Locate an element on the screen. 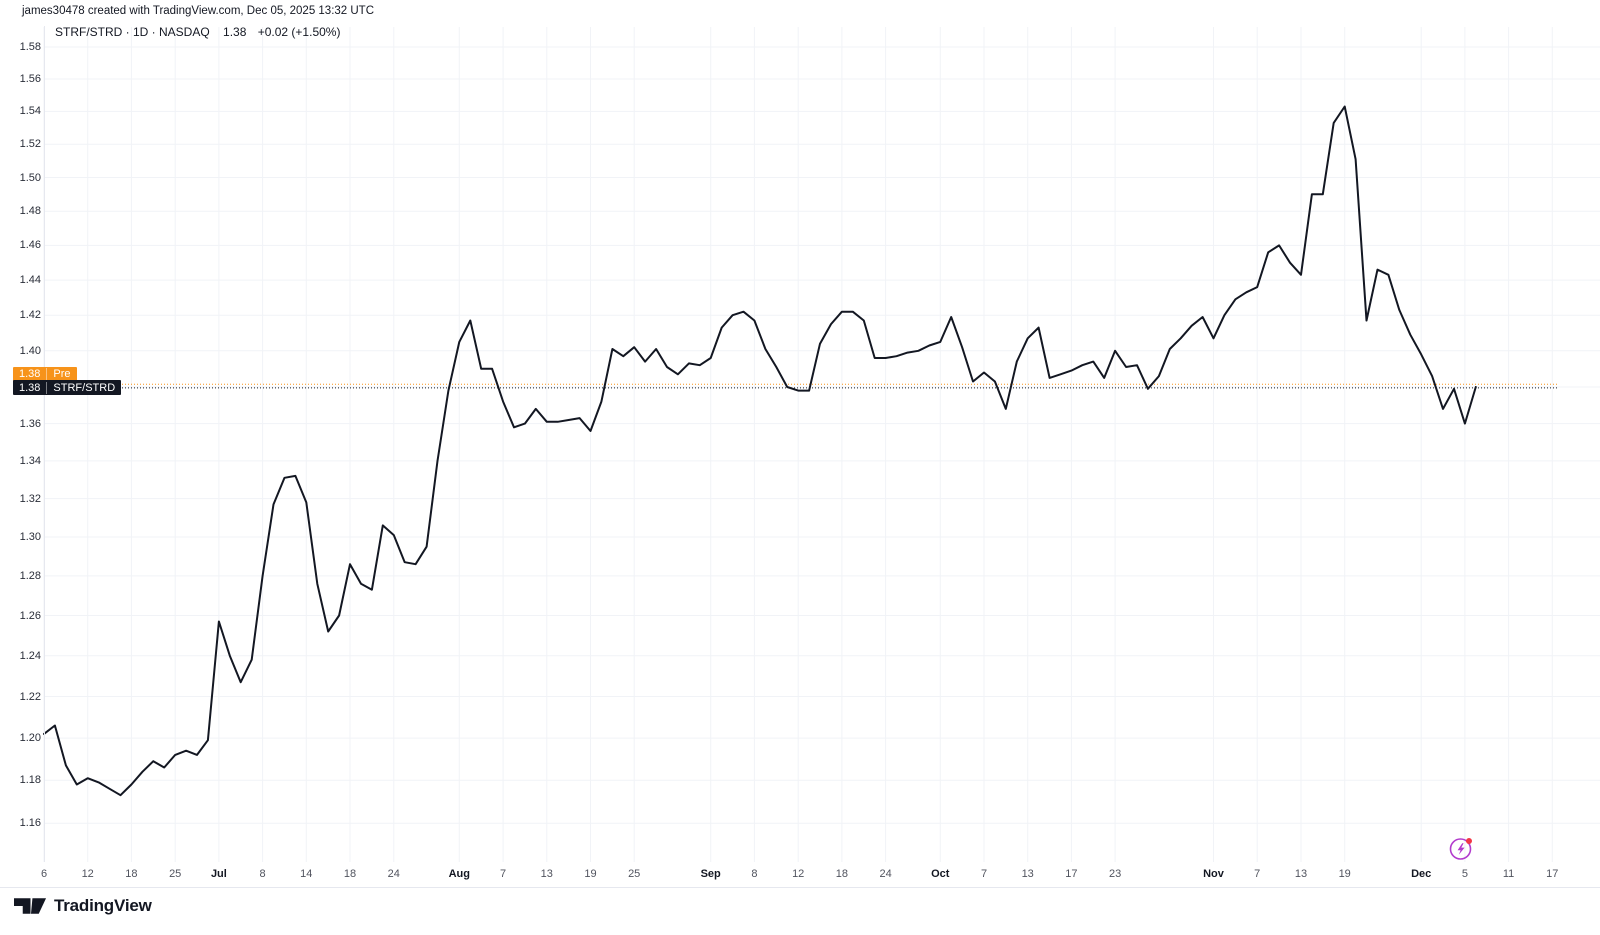 Image resolution: width=1600 pixels, height=935 pixels. current-price-label: 1.38 STRF/STRD is located at coordinates (67, 387).